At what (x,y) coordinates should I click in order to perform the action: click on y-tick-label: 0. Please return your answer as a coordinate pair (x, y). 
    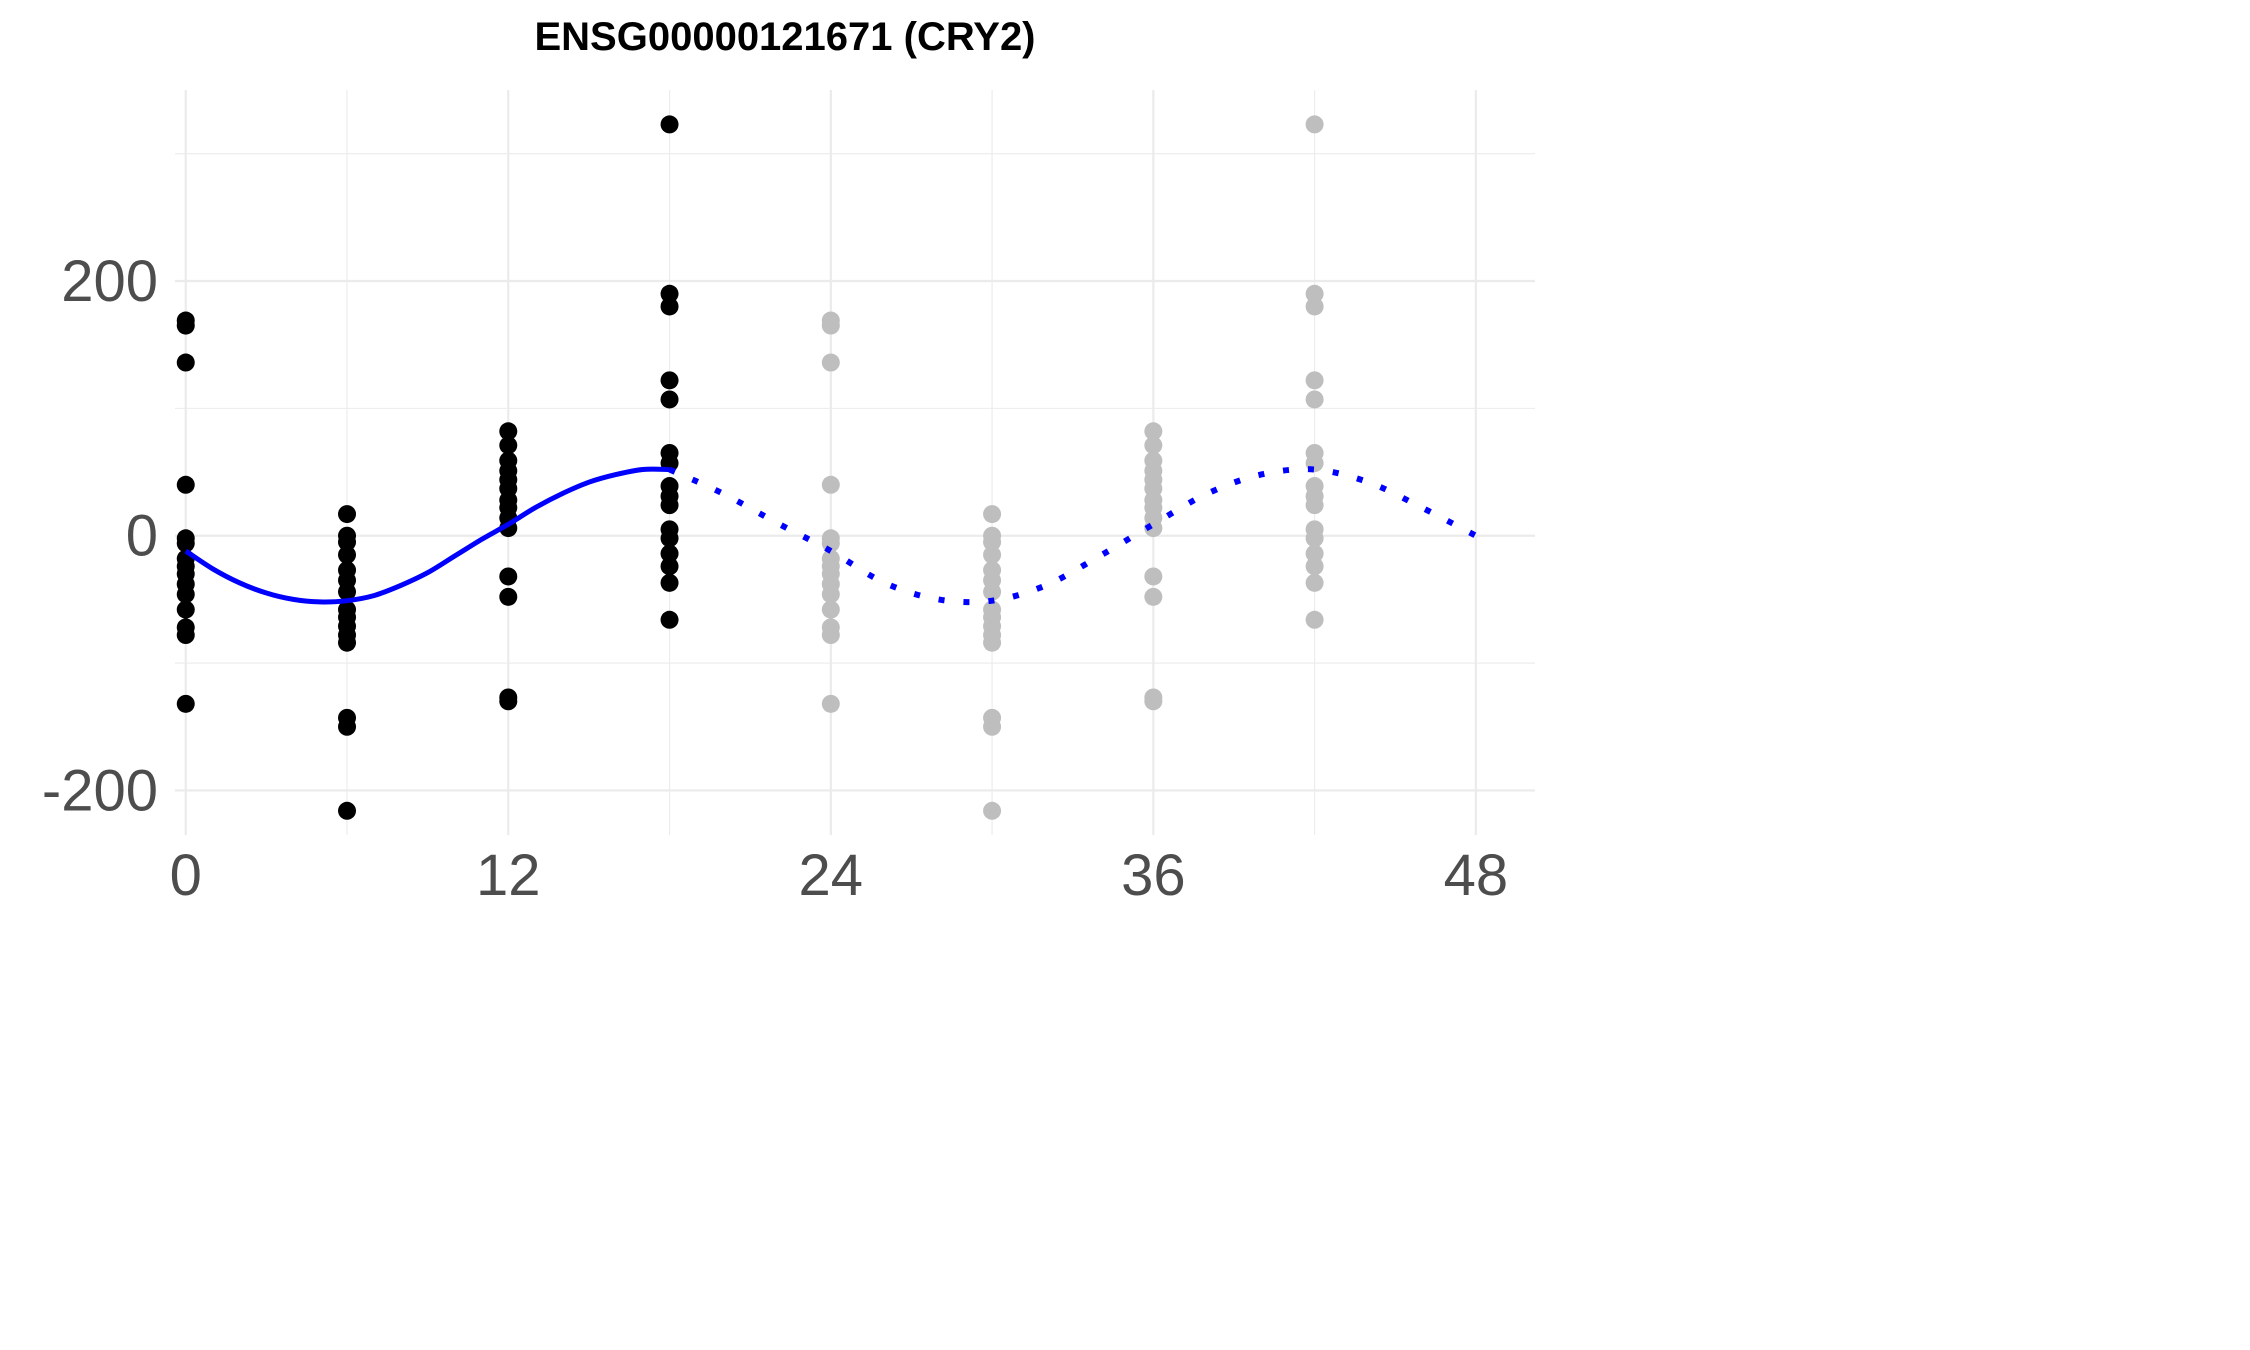
    Looking at the image, I should click on (142, 536).